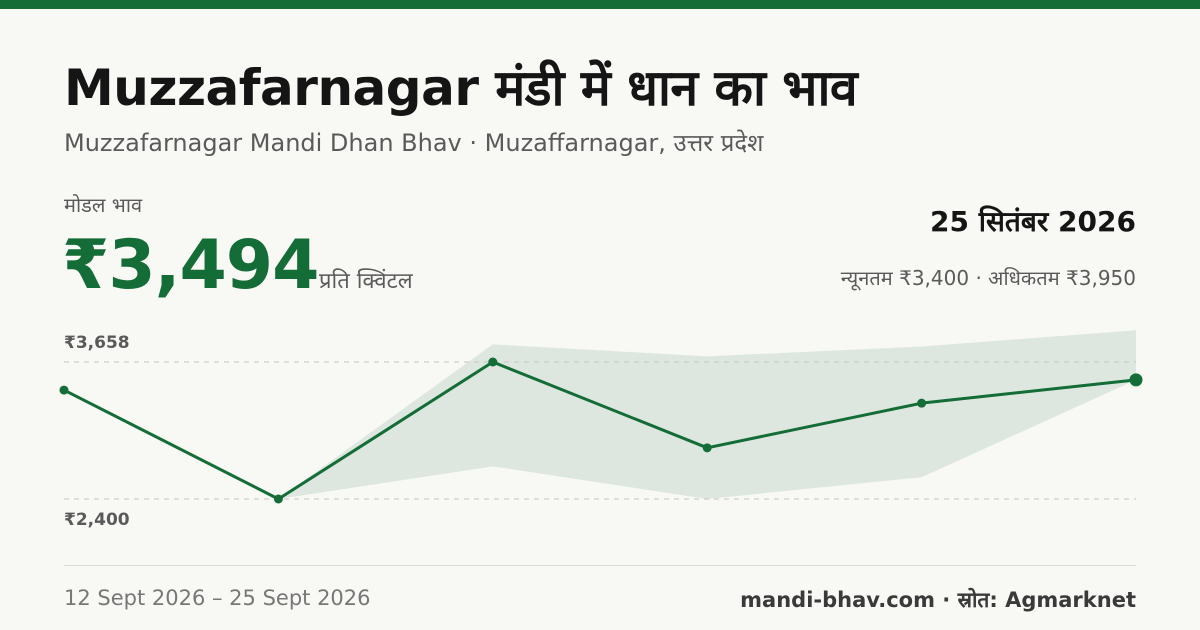  I want to click on footer-divider, so click(600, 565).